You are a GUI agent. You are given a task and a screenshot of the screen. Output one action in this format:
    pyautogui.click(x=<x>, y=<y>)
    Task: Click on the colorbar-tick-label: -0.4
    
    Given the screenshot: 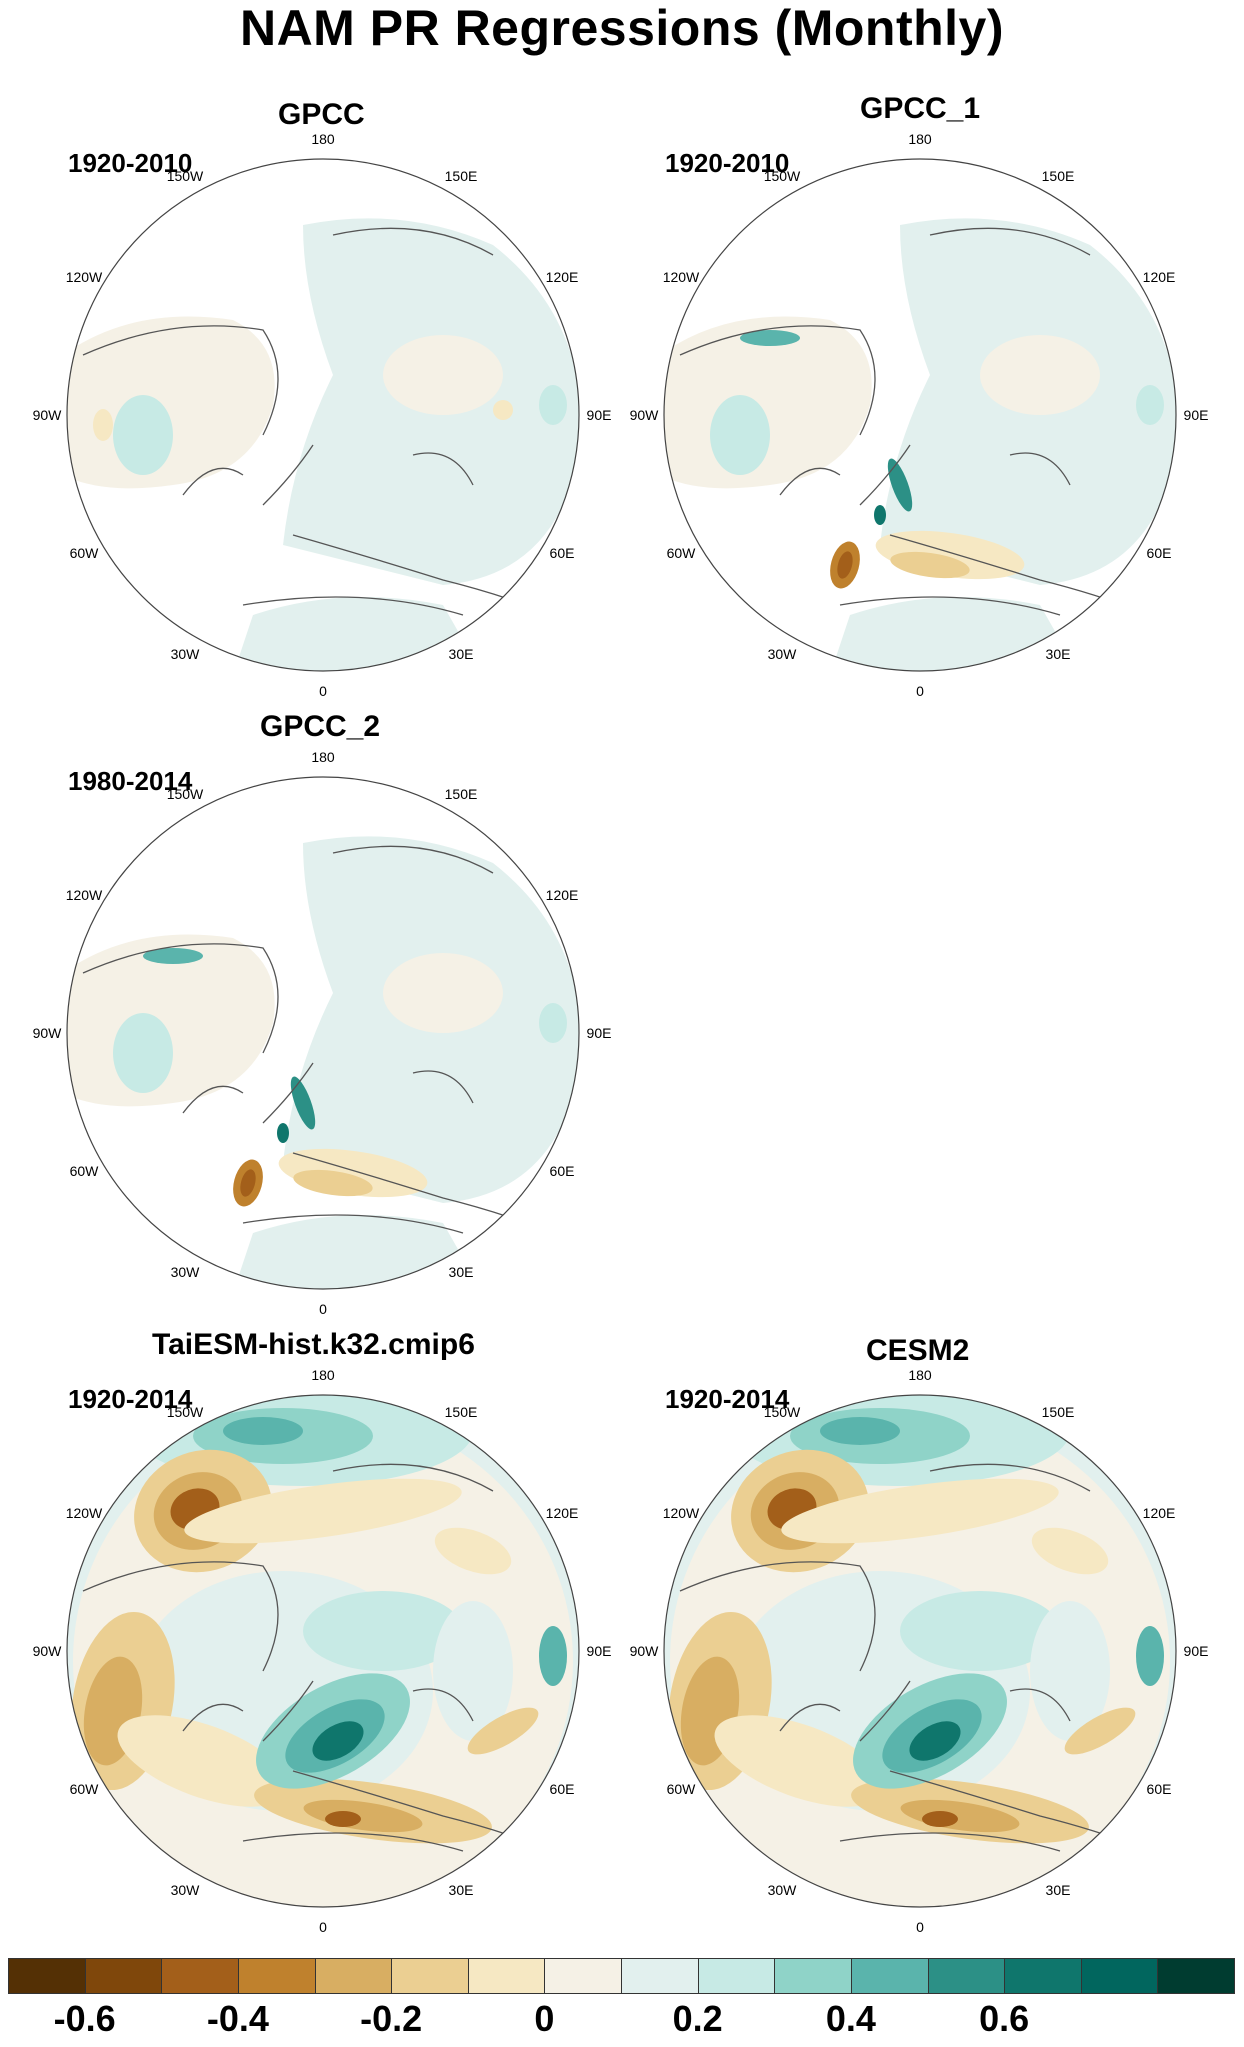 What is the action you would take?
    pyautogui.click(x=237, y=2018)
    